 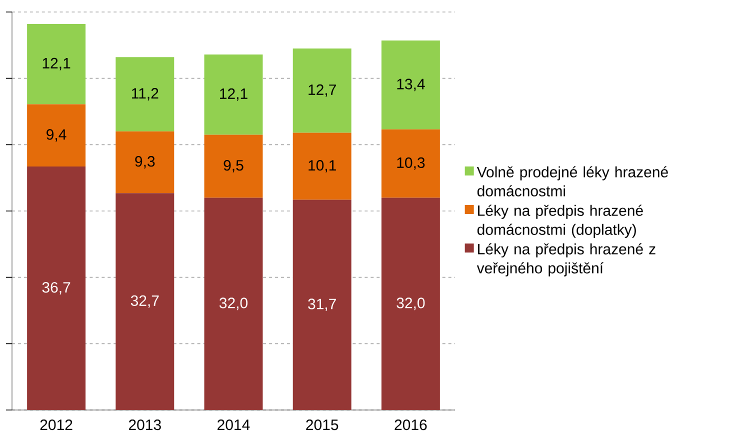 What do you see at coordinates (234, 425) in the screenshot?
I see `x-tick-label: 2014` at bounding box center [234, 425].